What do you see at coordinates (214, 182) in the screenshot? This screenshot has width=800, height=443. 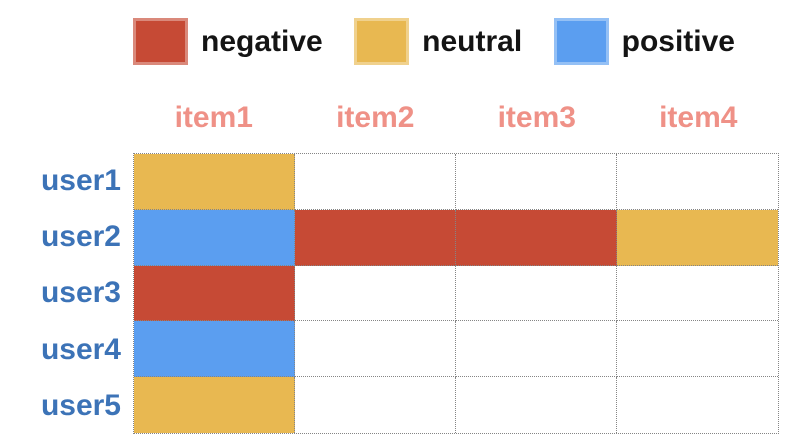 I see `matrix-cell-user1-item1` at bounding box center [214, 182].